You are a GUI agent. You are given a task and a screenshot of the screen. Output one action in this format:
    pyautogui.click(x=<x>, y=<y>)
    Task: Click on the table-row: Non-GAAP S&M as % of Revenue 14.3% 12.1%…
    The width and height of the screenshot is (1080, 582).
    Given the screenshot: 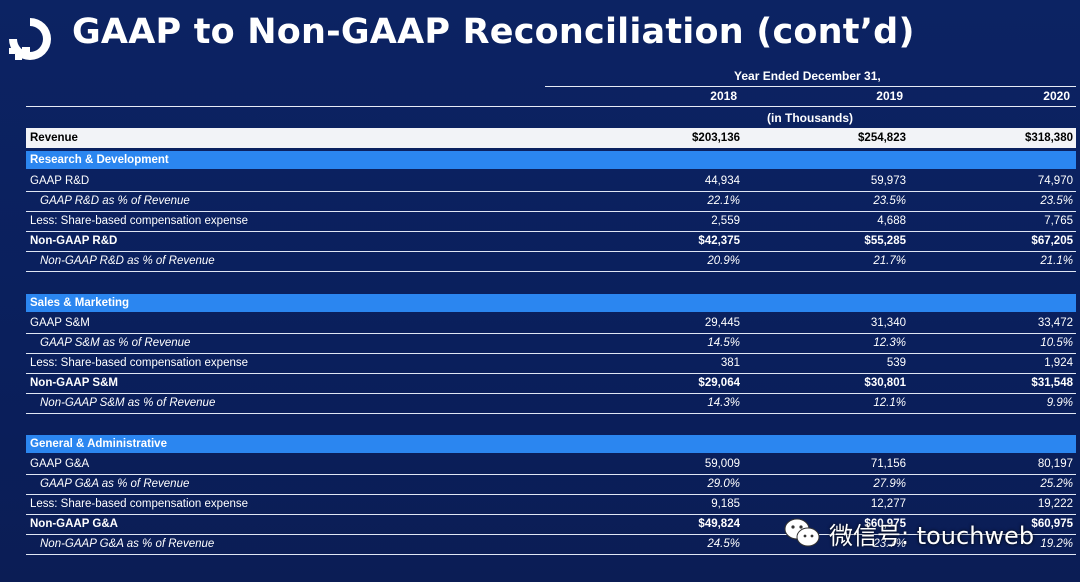 What is the action you would take?
    pyautogui.click(x=551, y=404)
    